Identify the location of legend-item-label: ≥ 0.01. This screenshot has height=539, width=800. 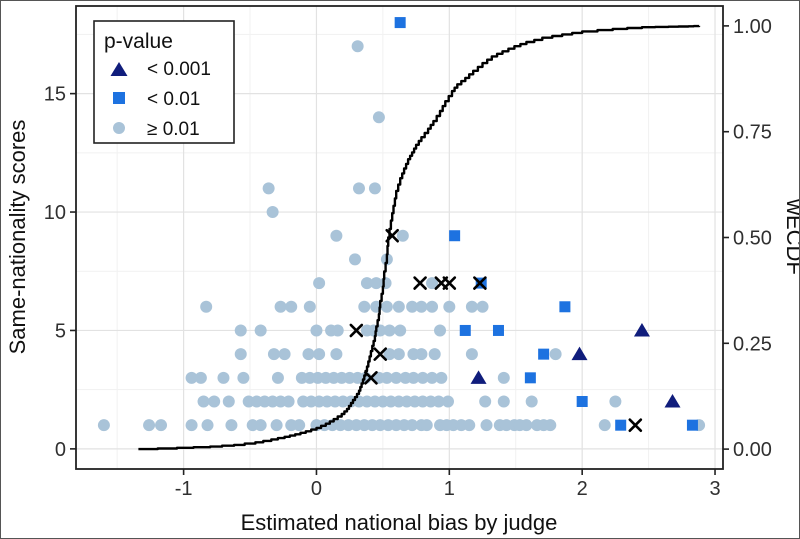
(173, 129).